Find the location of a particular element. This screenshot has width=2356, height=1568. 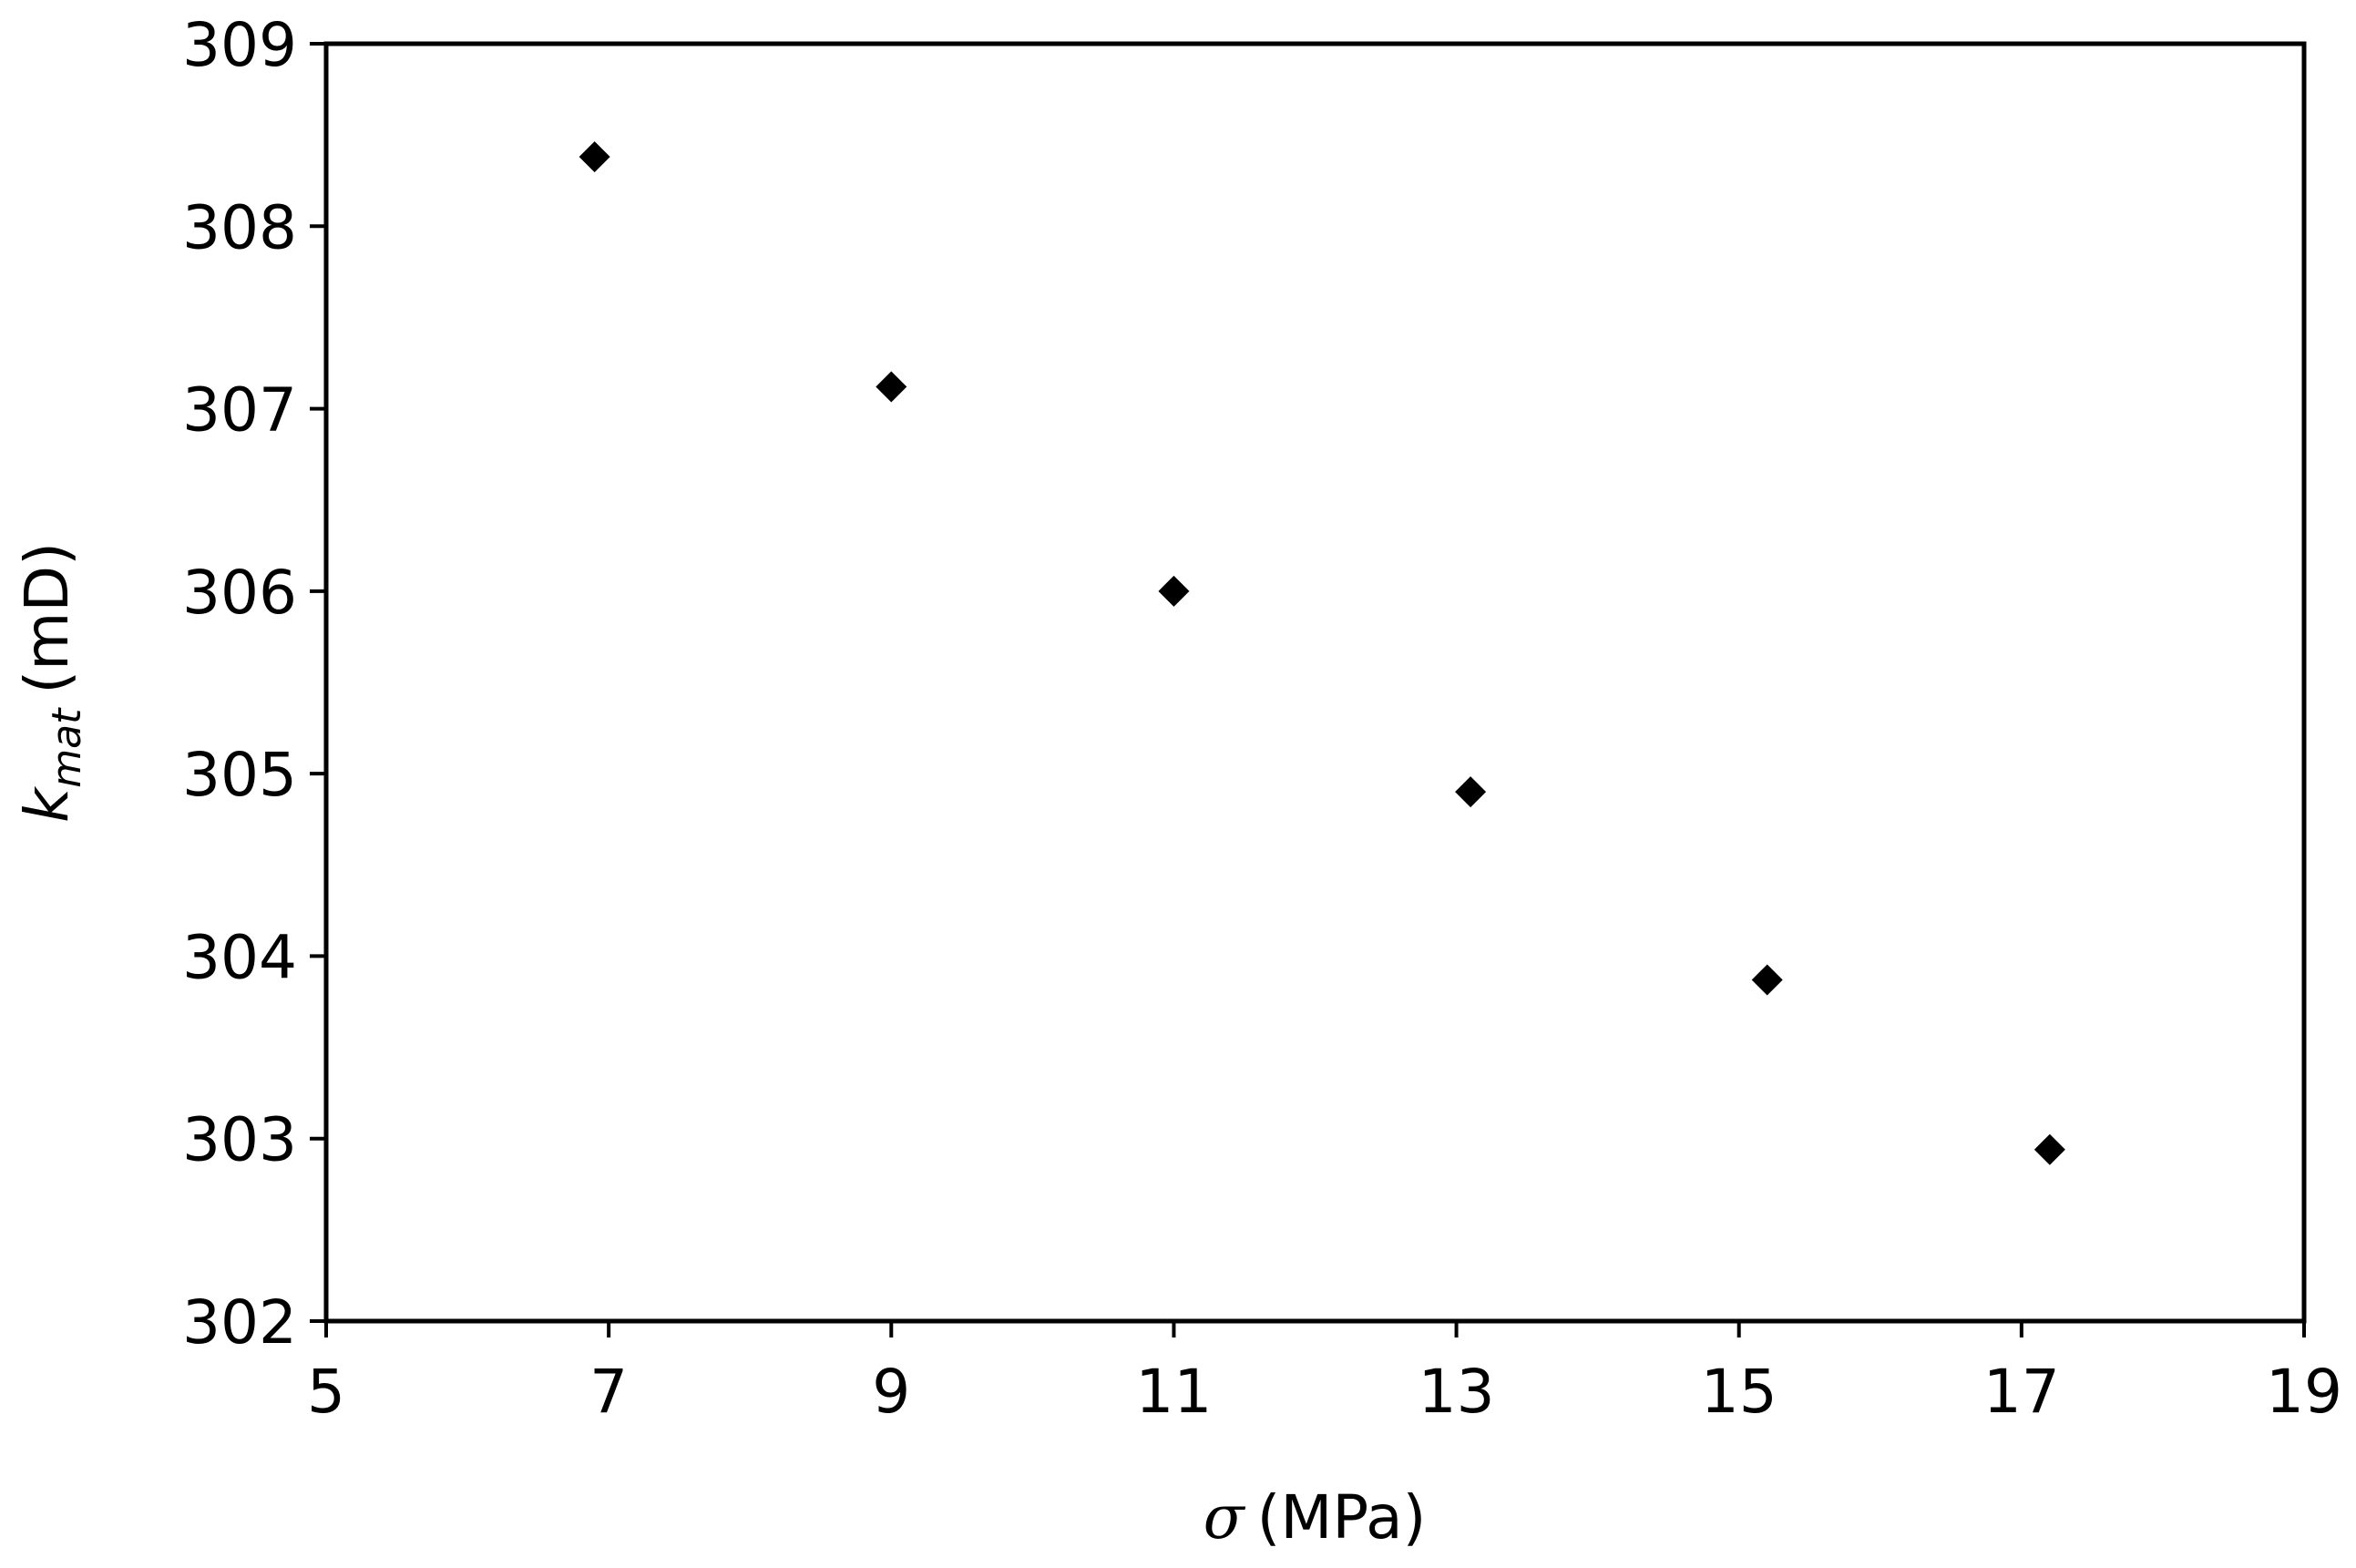

x-axis-label: σ (MPa) is located at coordinates (1315, 1517).